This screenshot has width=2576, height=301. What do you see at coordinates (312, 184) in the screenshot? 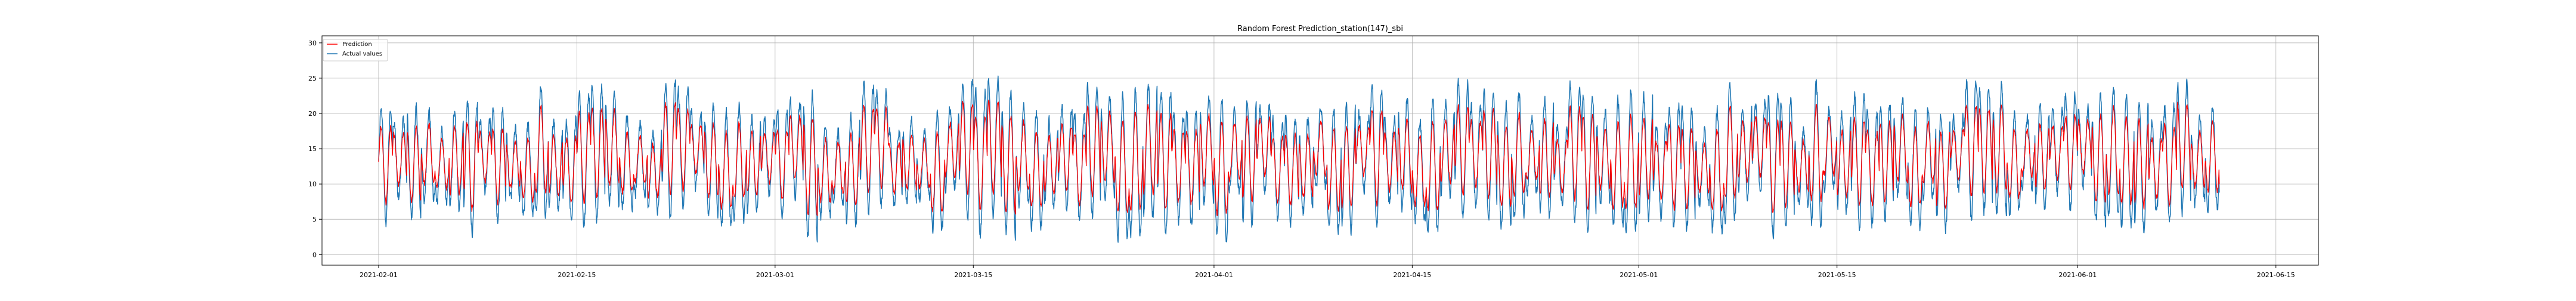
I see `y-tick-label: 10` at bounding box center [312, 184].